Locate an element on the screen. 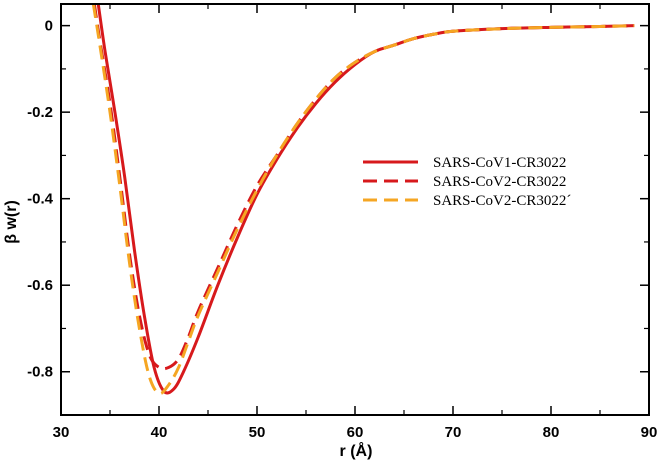  legend-label-sars-cov2-cr3022-prime: SARS-CoV2-CR3022´ is located at coordinates (502, 201).